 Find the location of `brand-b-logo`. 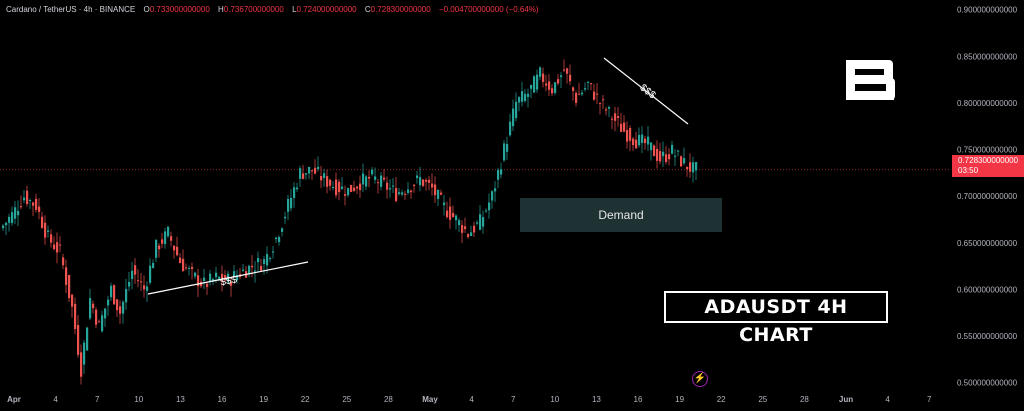

brand-b-logo is located at coordinates (870, 80).